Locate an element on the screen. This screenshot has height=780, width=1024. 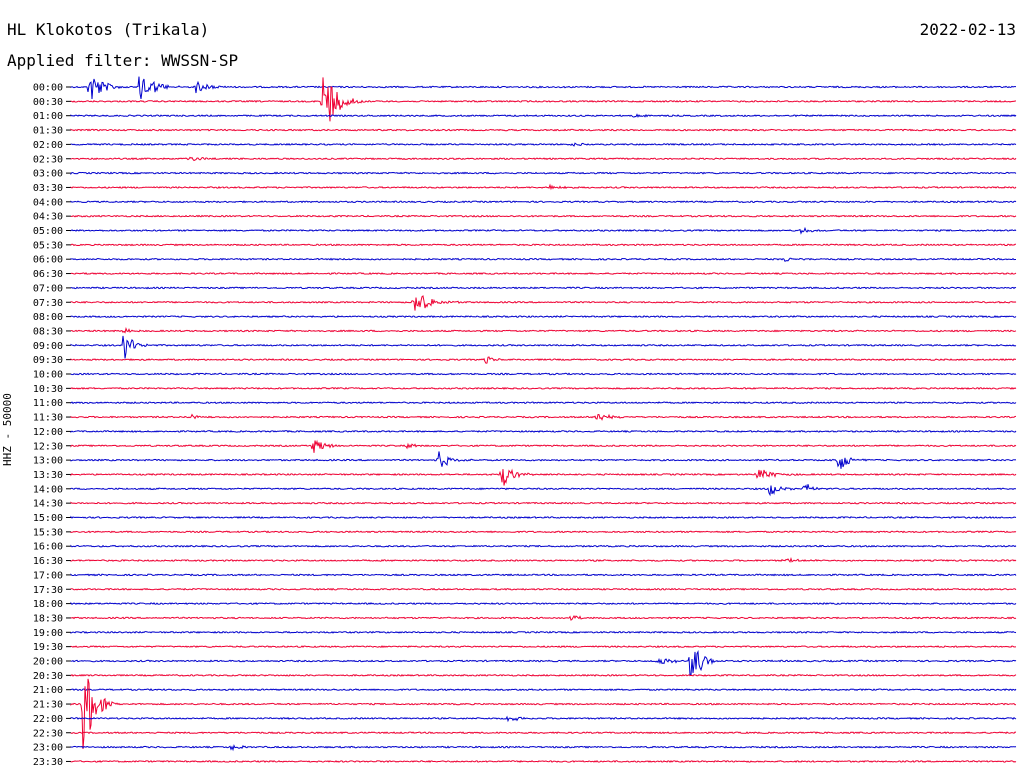
row-time-label: 02:00 is located at coordinates (48, 145).